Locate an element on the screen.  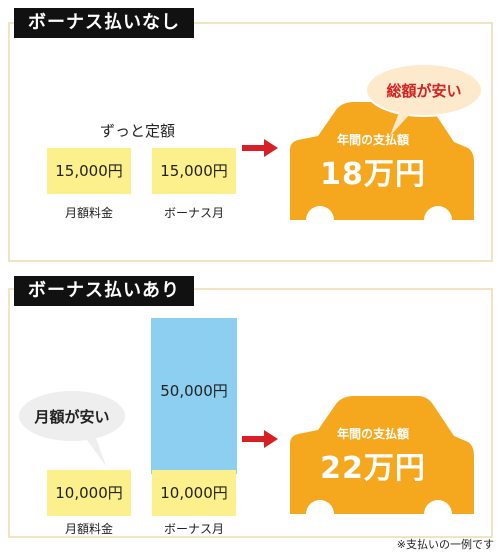
lower-total-bubble: 総額が安い is located at coordinates (424, 91).